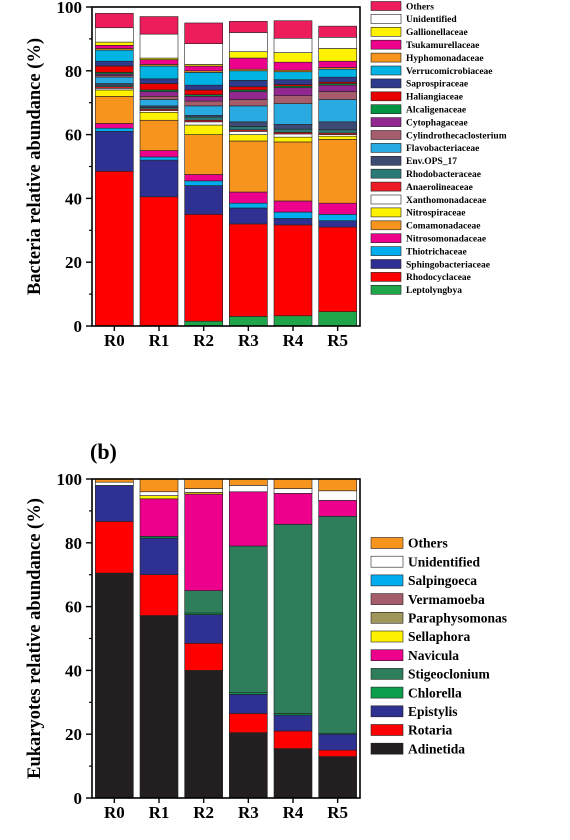  Describe the element at coordinates (337, 43) in the screenshot. I see `bar-segment-r5-s21` at that location.